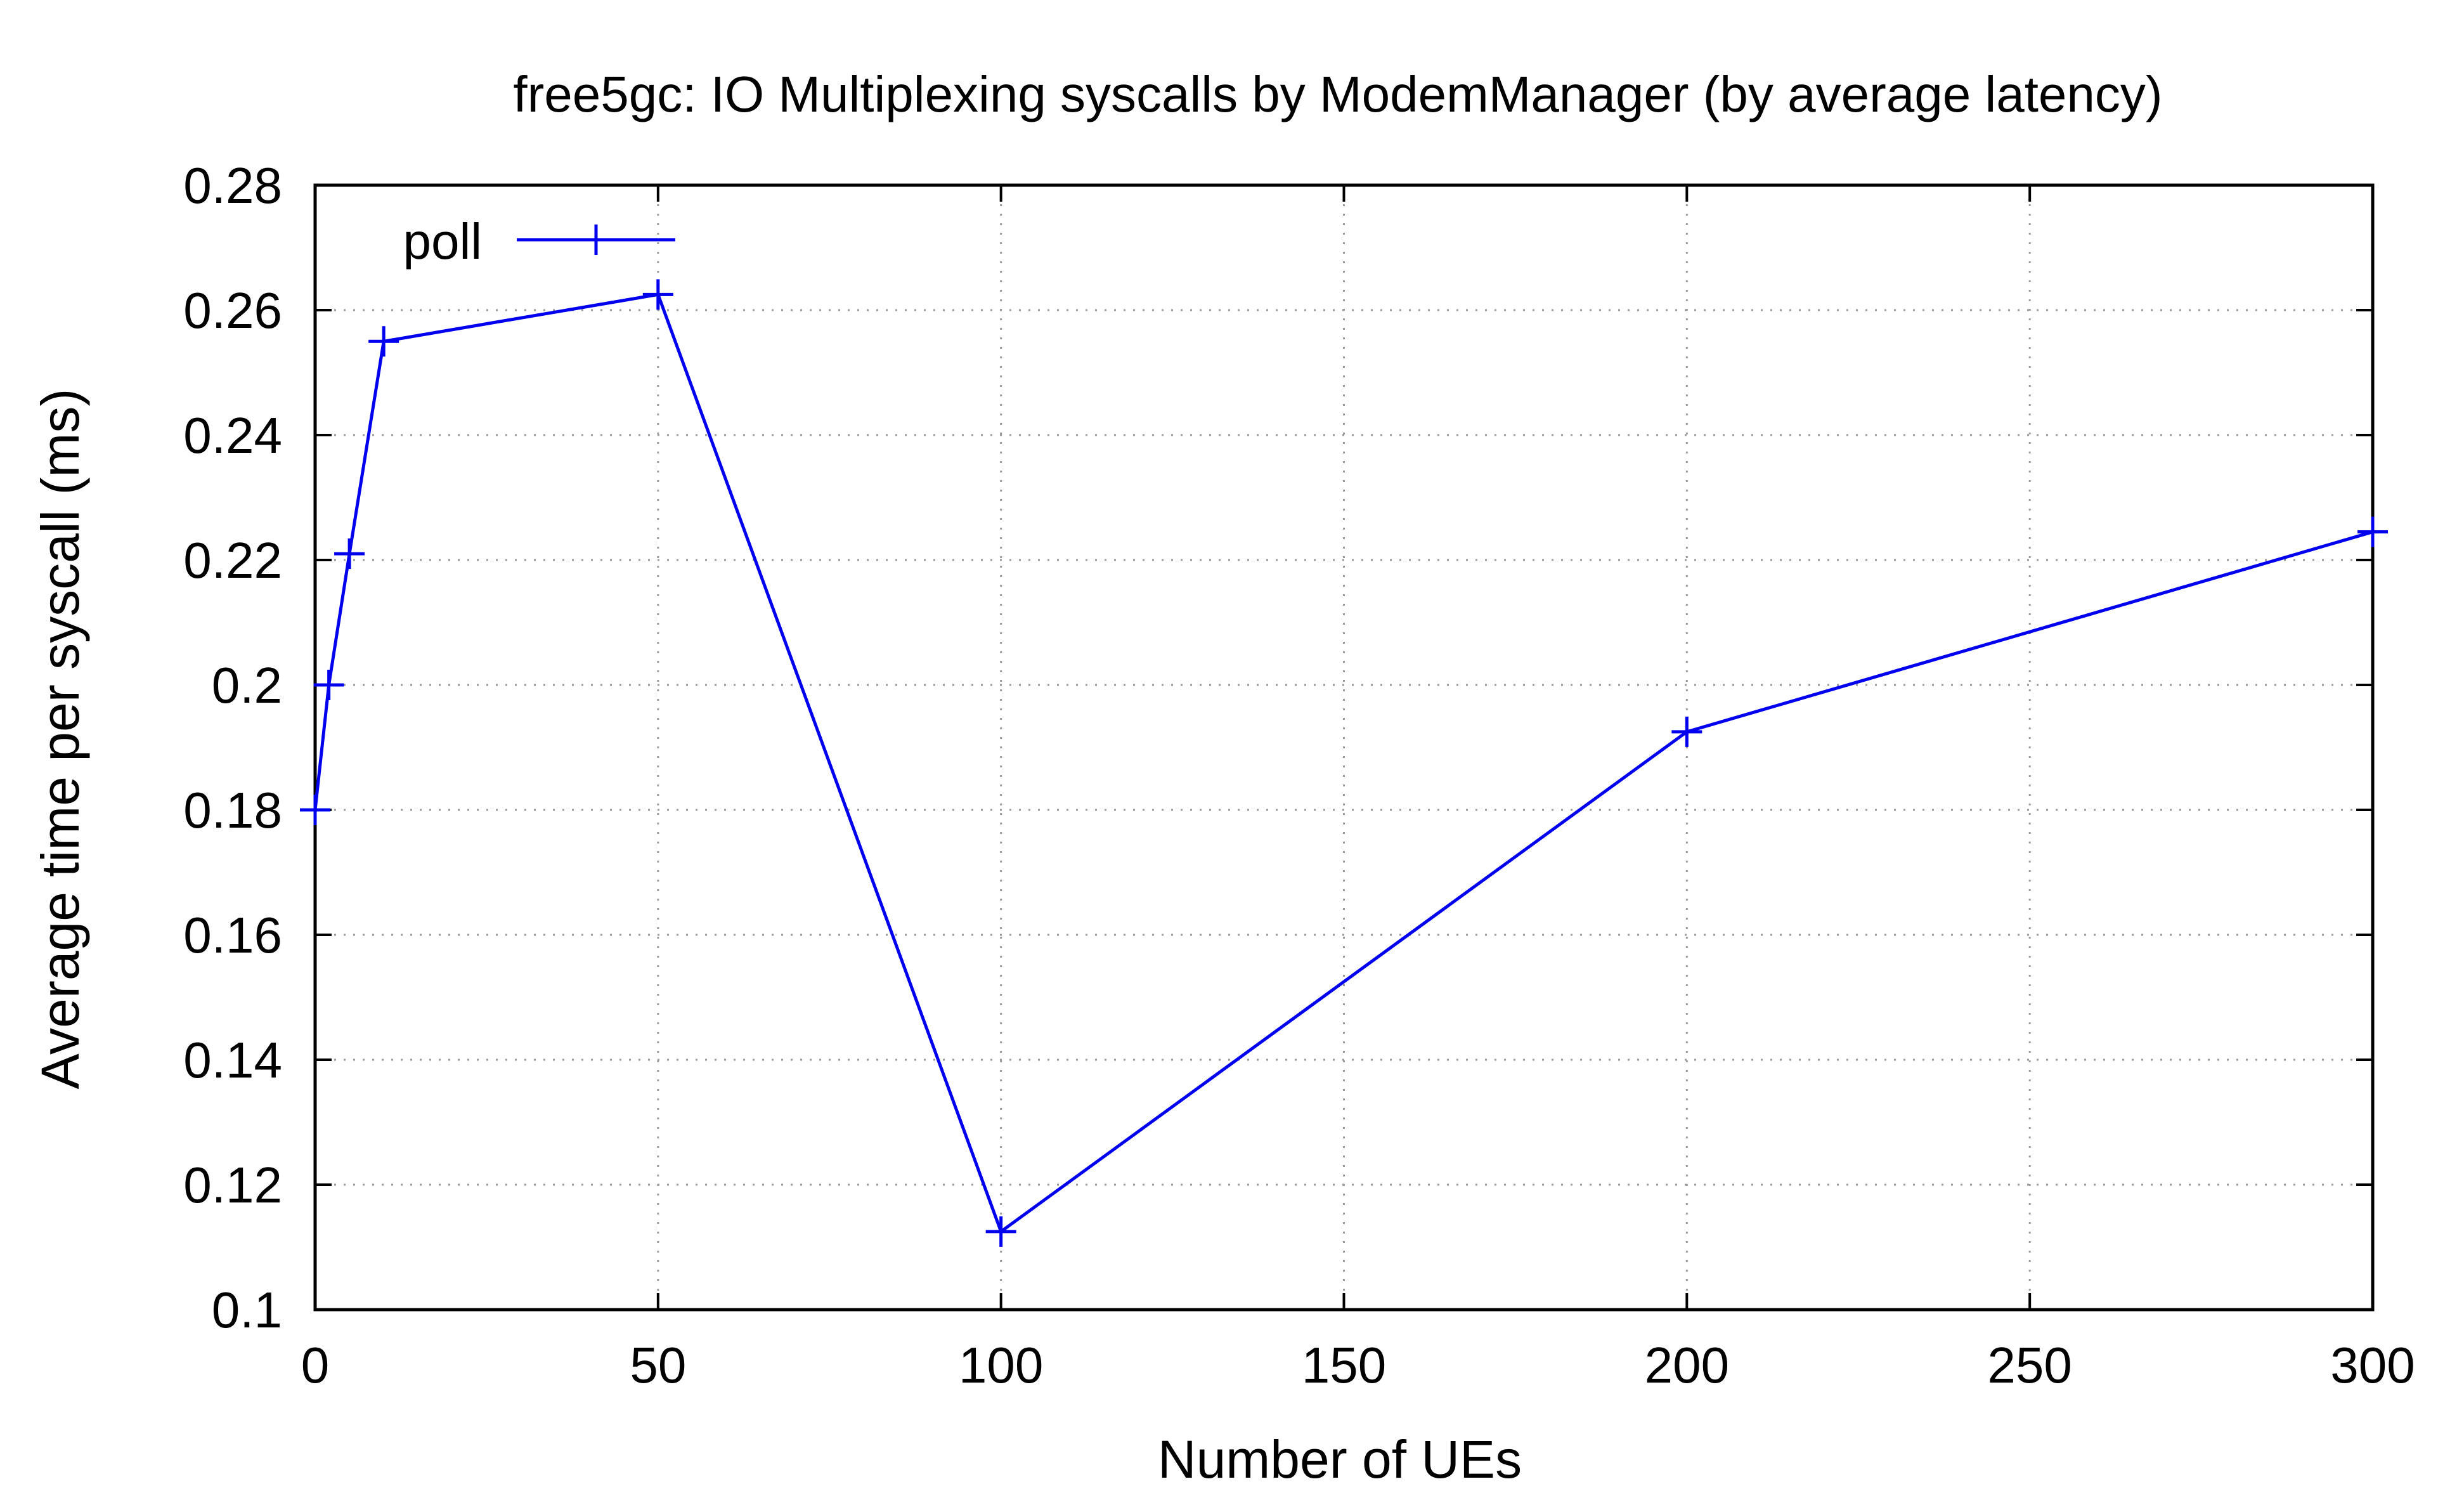 Image resolution: width=2464 pixels, height=1498 pixels. I want to click on x-axis-title: Number of UEs, so click(1340, 1459).